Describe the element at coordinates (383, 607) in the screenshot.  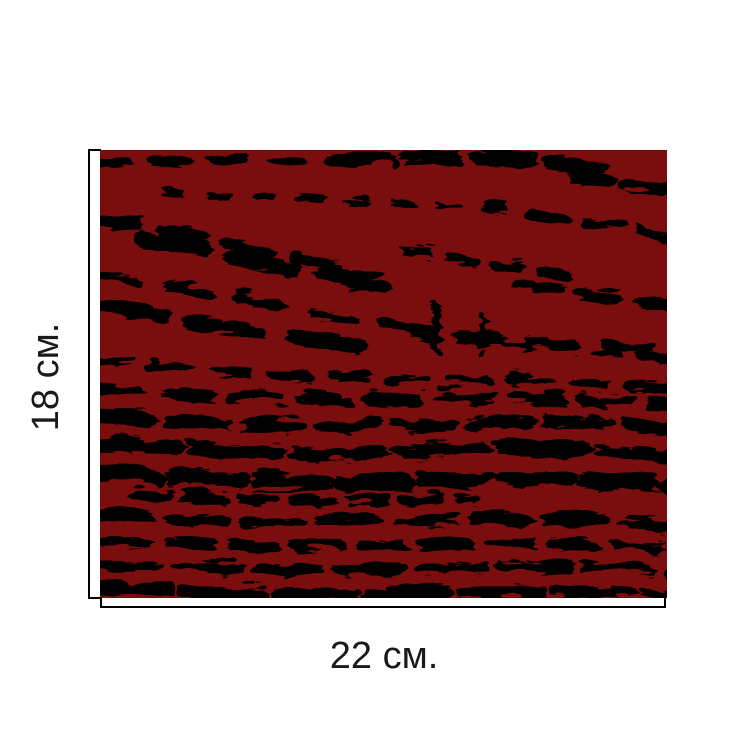
I see `width-dimension-line` at that location.